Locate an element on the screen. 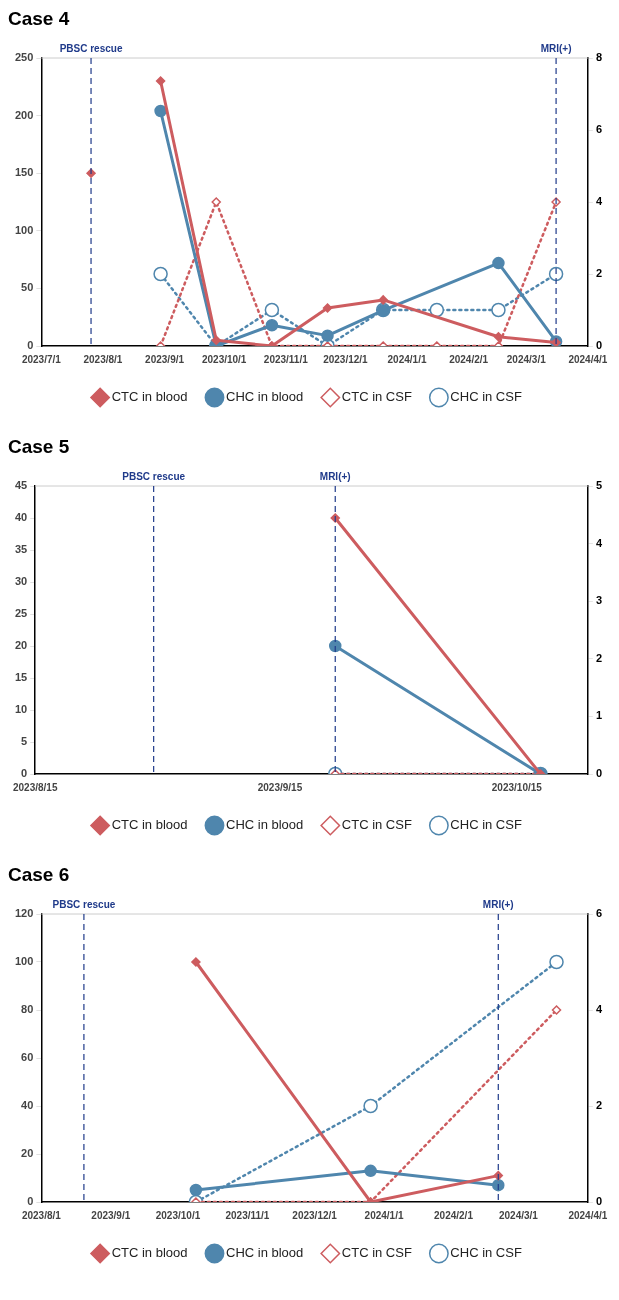 This screenshot has height=1300, width=619. y-tick-label: 30 is located at coordinates (21, 581).